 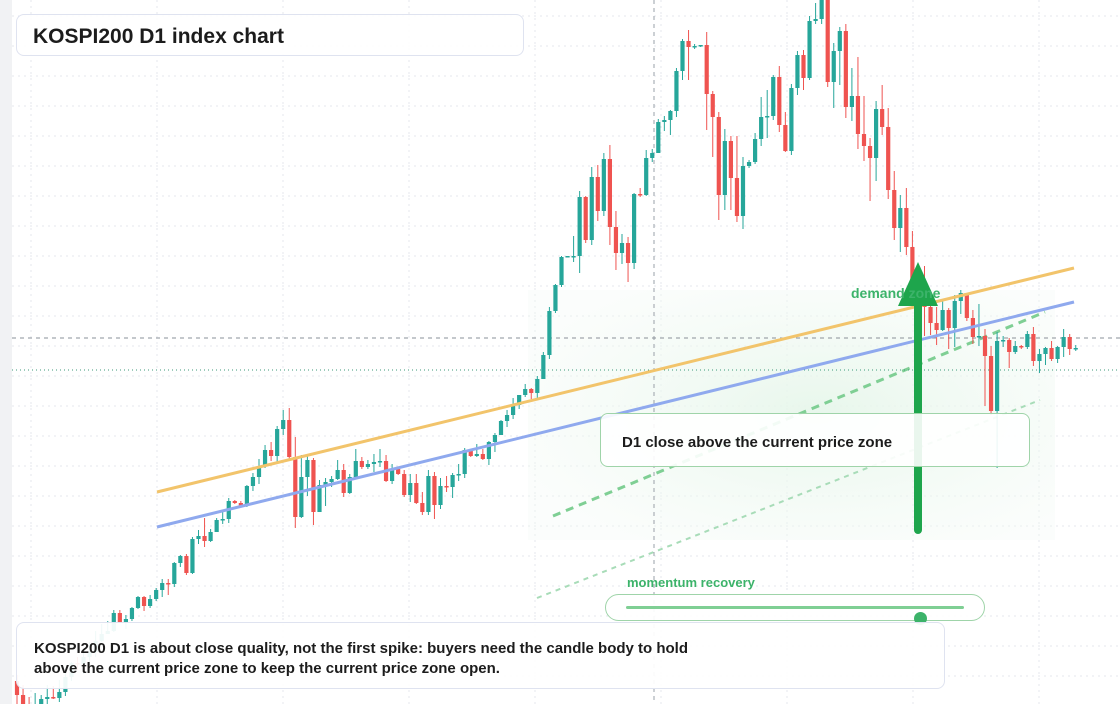 I want to click on close-callout: D1 close above the current price zone, so click(x=815, y=440).